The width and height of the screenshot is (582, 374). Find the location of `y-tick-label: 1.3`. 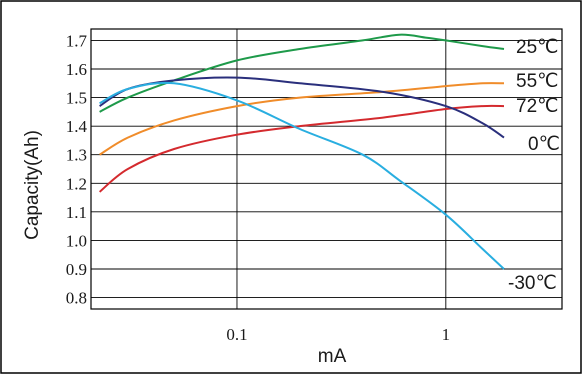

y-tick-label: 1.3 is located at coordinates (76, 155).